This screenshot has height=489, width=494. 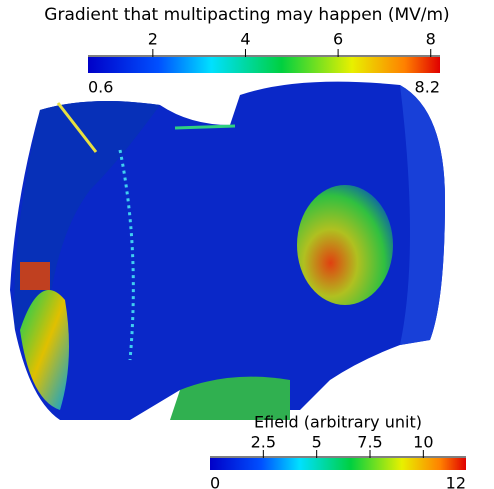 I want to click on colorbar-title: Efield (arbitrary unit), so click(x=338, y=422).